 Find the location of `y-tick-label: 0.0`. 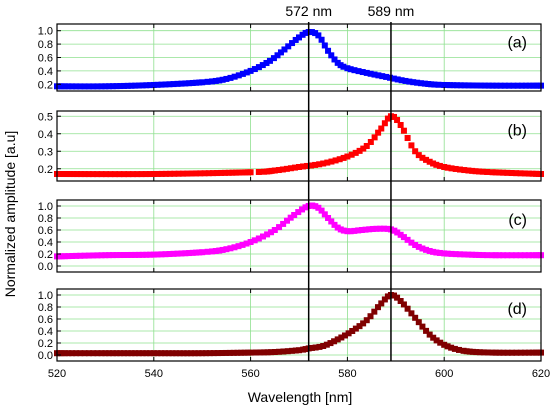

y-tick-label: 0.0 is located at coordinates (45, 267).